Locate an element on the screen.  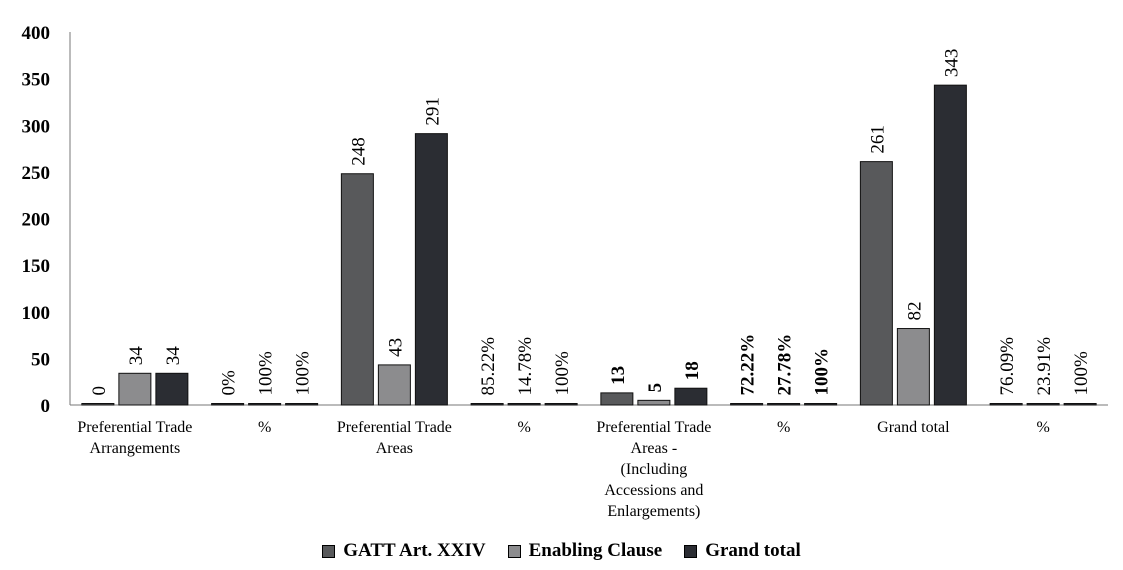
legend-item: GATT Art. XXIV is located at coordinates (404, 551).